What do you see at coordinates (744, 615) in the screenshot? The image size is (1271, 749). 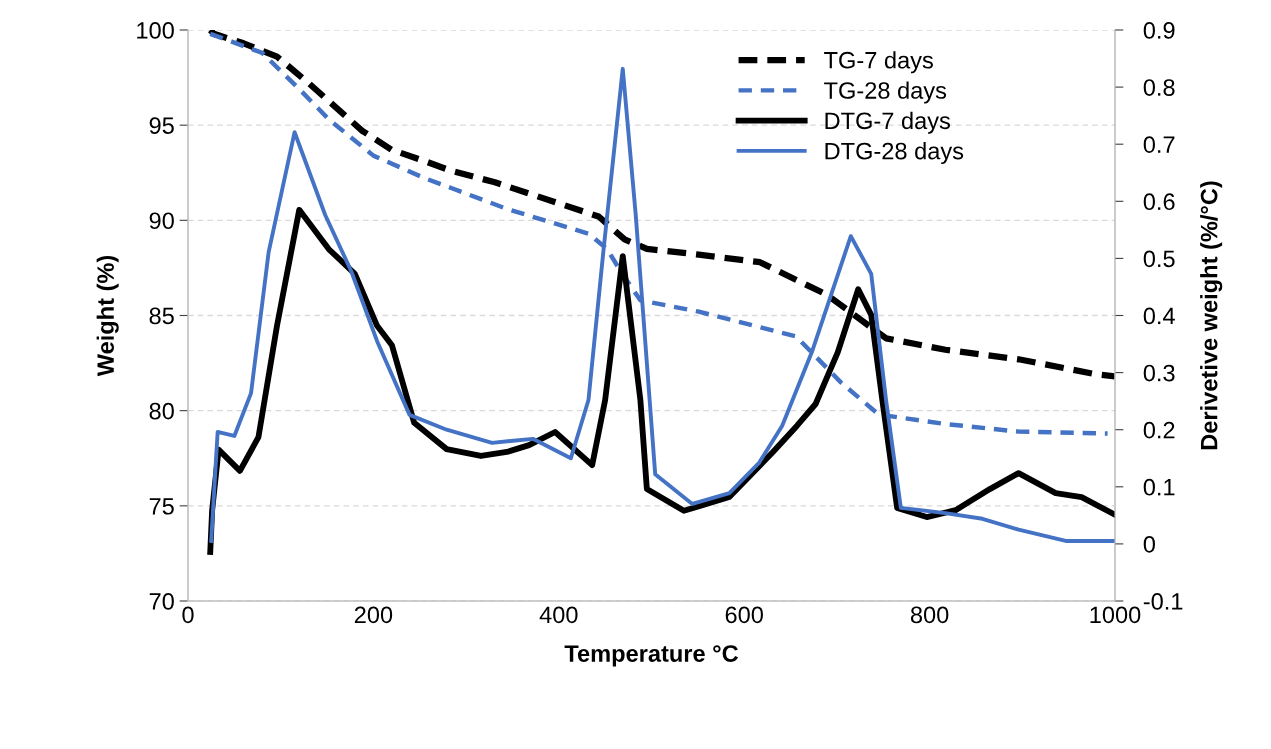 I see `x-tick-label: 600` at bounding box center [744, 615].